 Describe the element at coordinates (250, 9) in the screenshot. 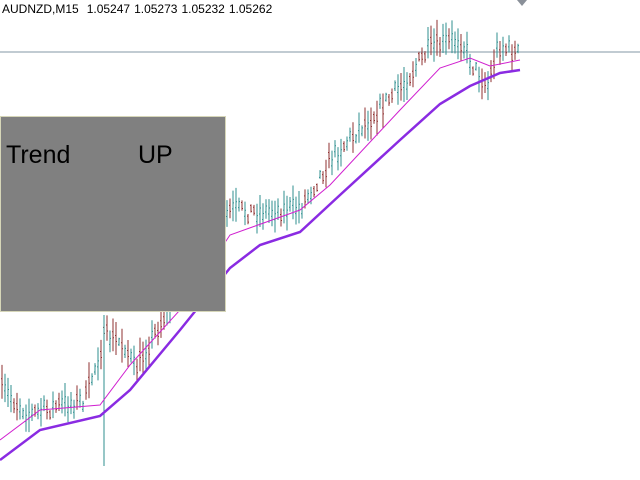

I see `close-price: 1.05262` at that location.